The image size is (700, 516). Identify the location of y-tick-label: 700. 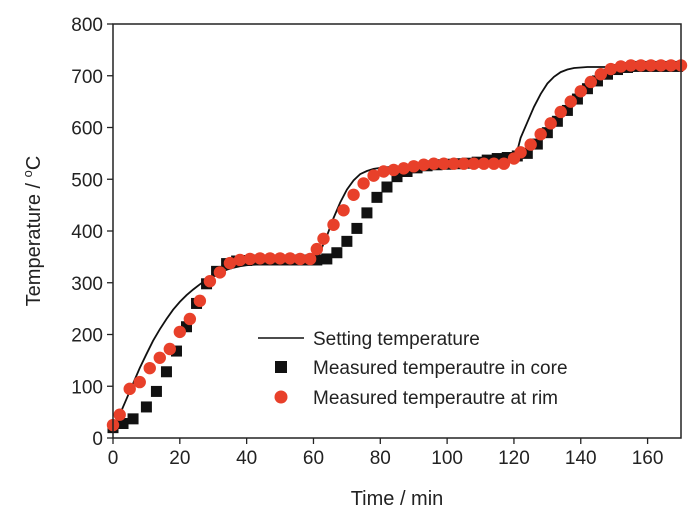
(87, 77).